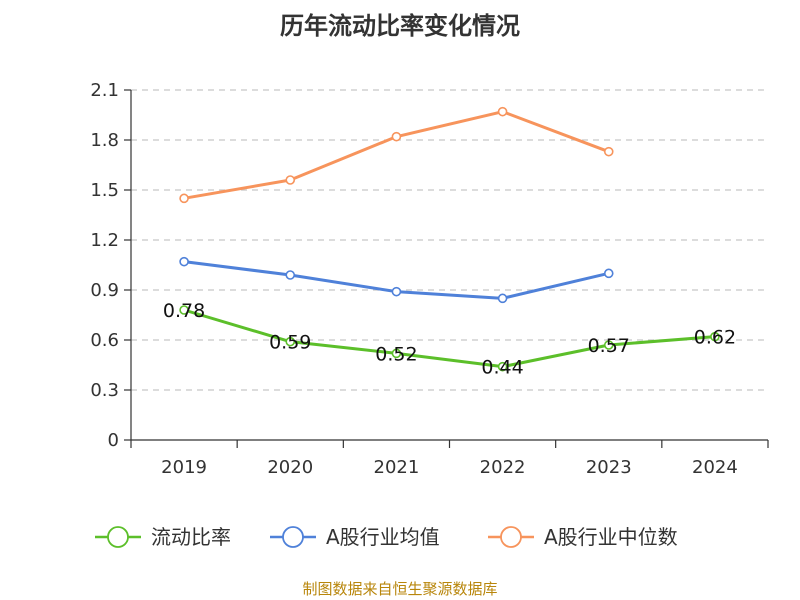 The image size is (800, 600). I want to click on legend-label: 流动比率, so click(191, 537).